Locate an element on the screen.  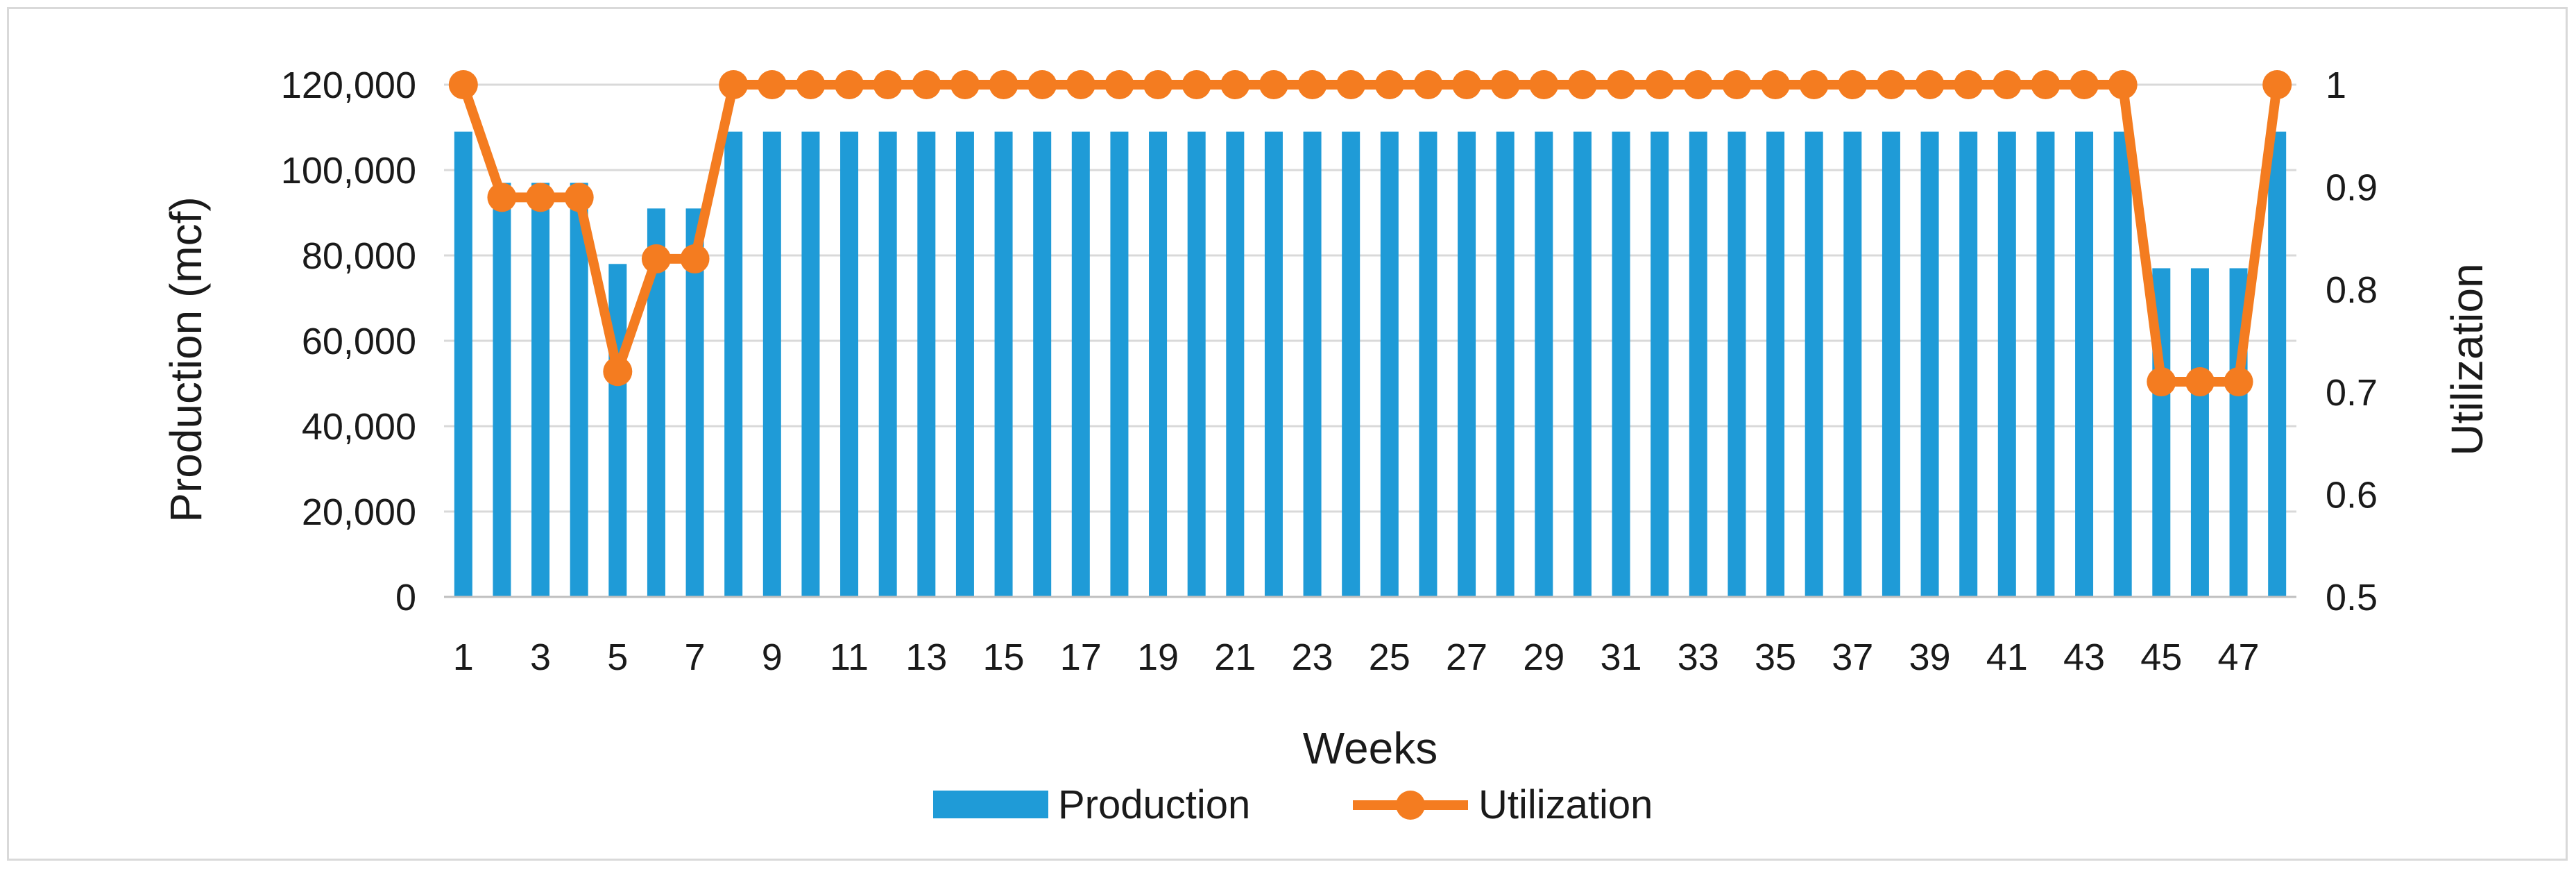
x-tick-label: 21 is located at coordinates (1235, 657).